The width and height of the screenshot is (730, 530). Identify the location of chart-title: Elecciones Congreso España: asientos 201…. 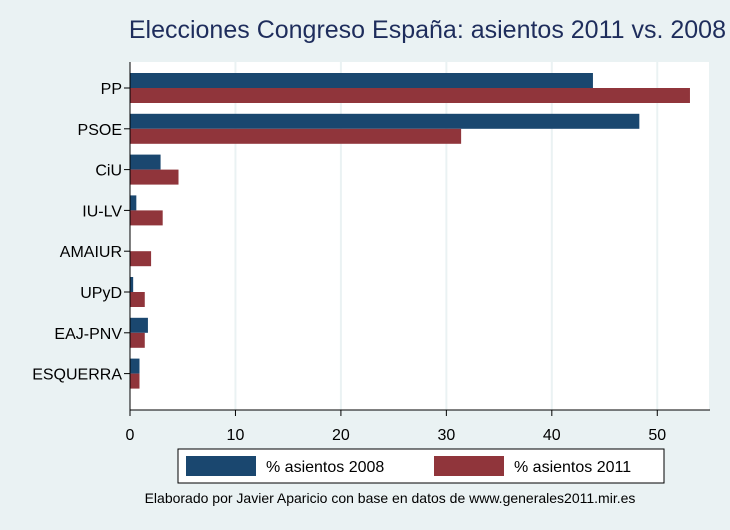
(427, 30).